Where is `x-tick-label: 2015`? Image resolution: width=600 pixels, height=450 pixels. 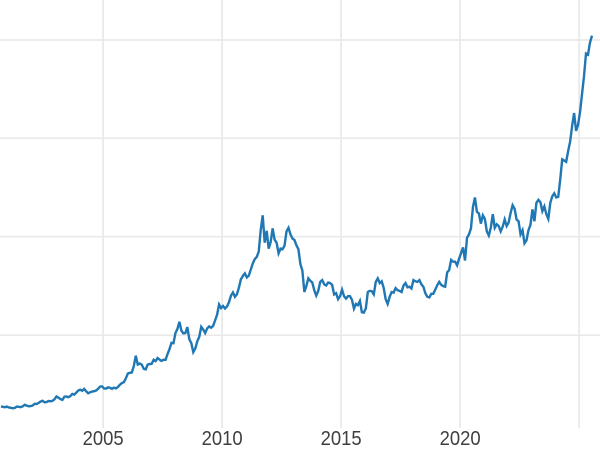
x-tick-label: 2015 is located at coordinates (341, 438).